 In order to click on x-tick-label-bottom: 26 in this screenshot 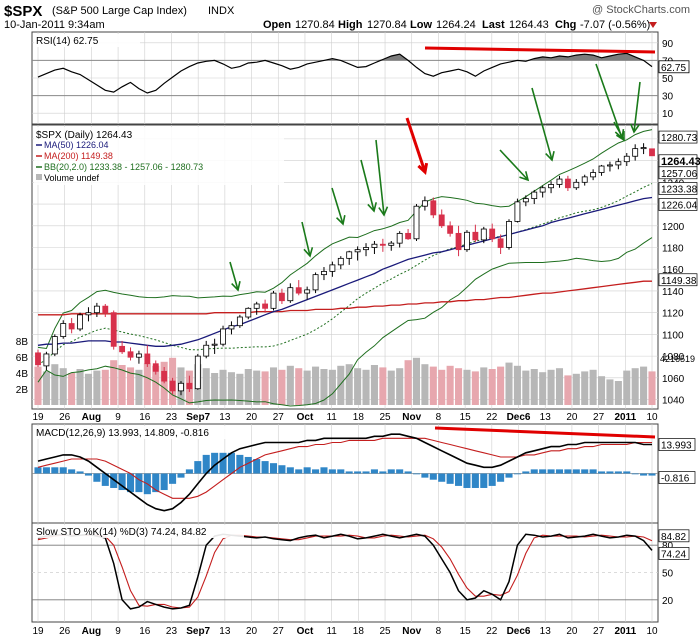, I will do `click(65, 631)`.